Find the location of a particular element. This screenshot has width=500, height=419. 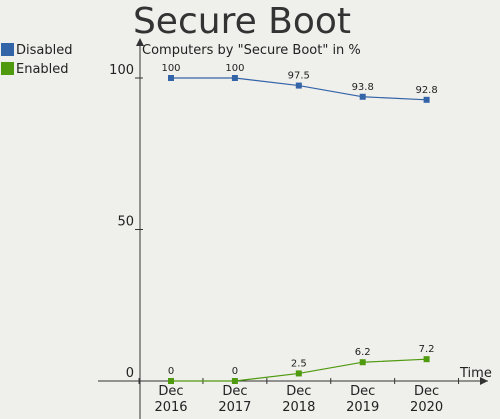

x-tick-label: Dec 2018 is located at coordinates (298, 399).